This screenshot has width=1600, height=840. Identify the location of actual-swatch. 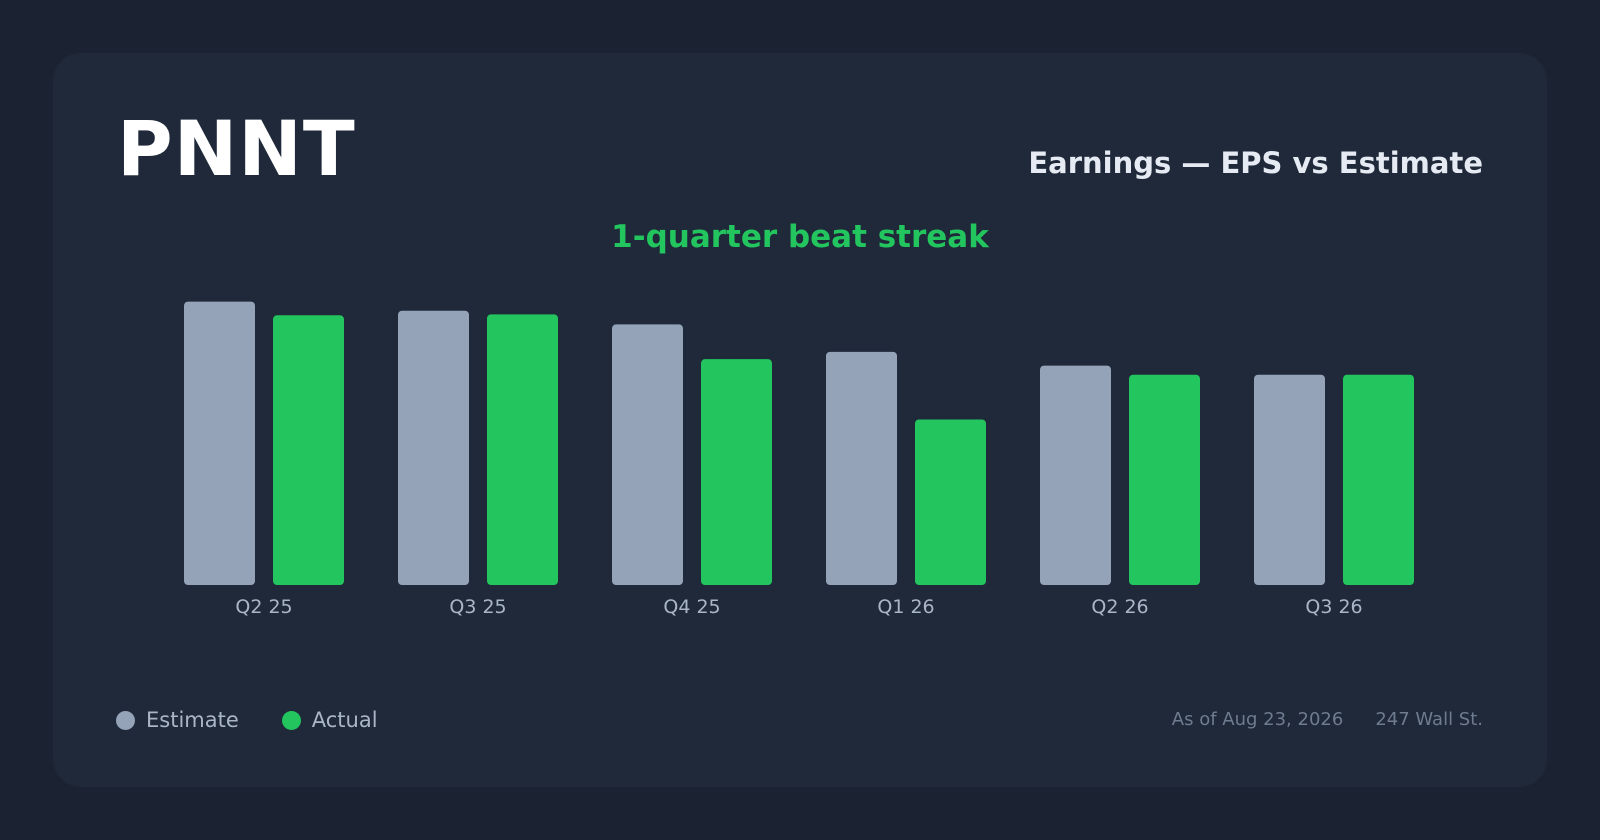
(291, 720).